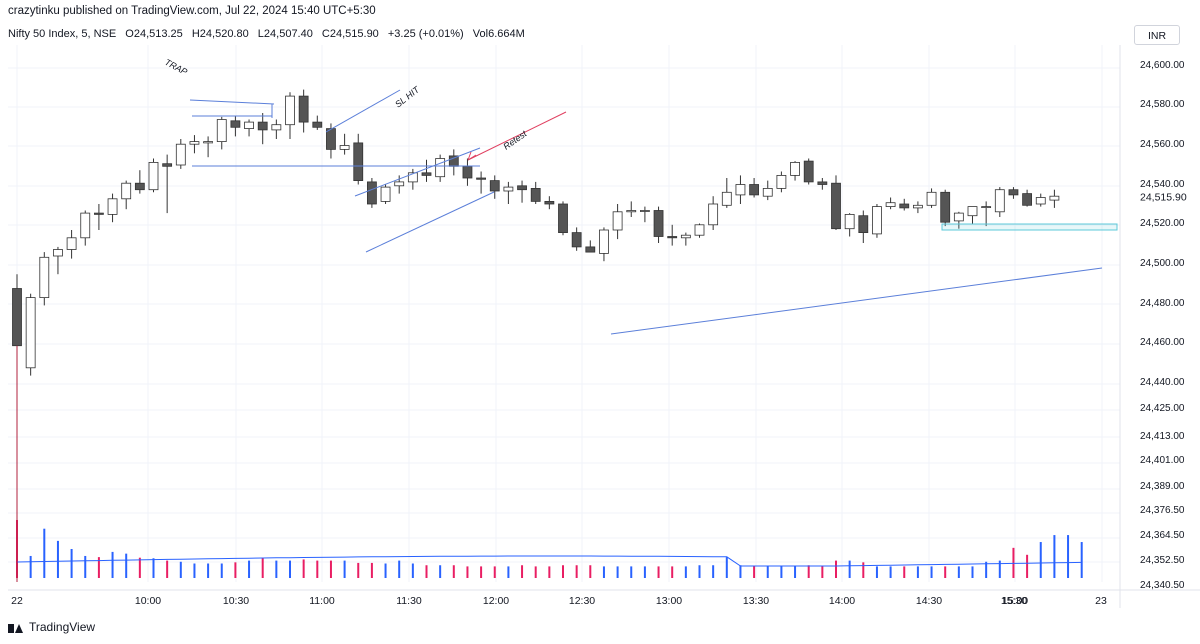  What do you see at coordinates (842, 601) in the screenshot?
I see `x-tick-label: 14:00` at bounding box center [842, 601].